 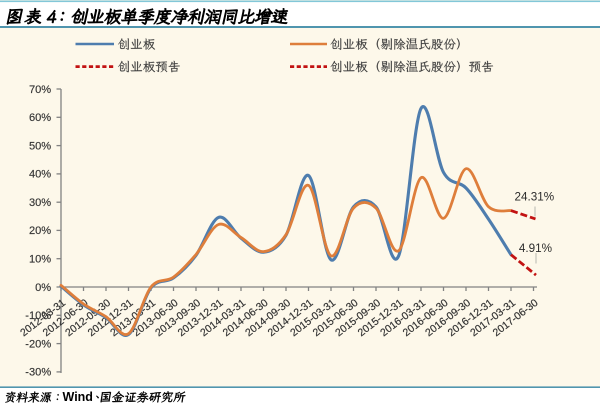 What do you see at coordinates (38, 316) in the screenshot?
I see `svg-text: -10%` at bounding box center [38, 316].